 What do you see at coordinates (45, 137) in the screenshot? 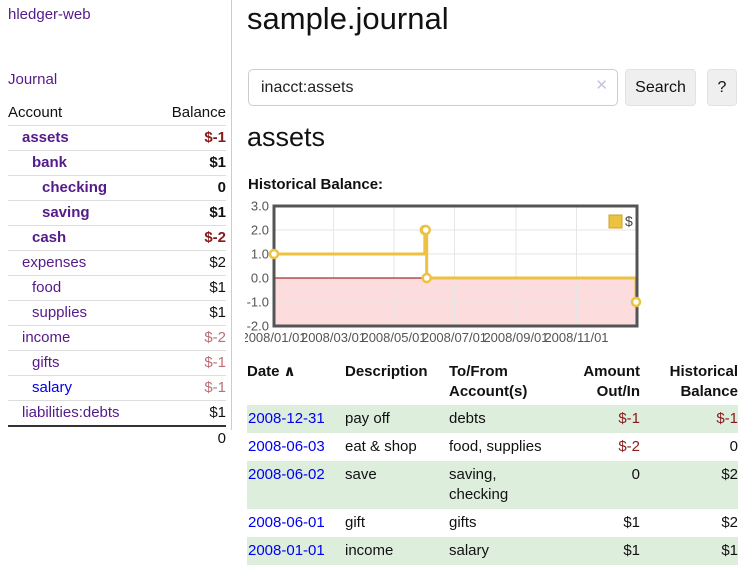
I see `account-link-assets: assets` at bounding box center [45, 137].